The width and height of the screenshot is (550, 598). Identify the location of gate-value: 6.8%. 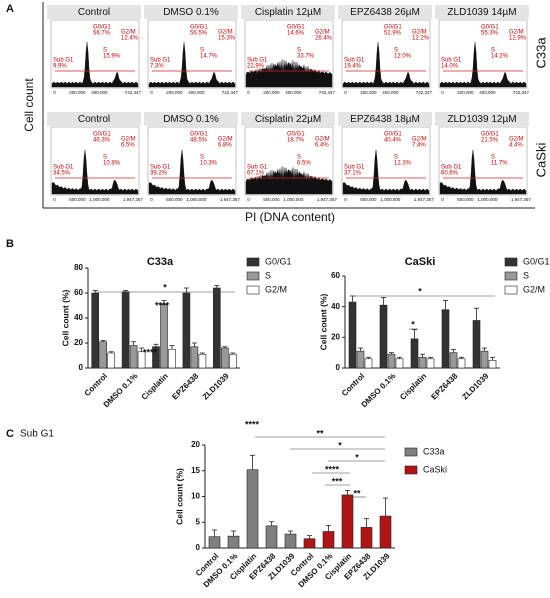
(225, 146).